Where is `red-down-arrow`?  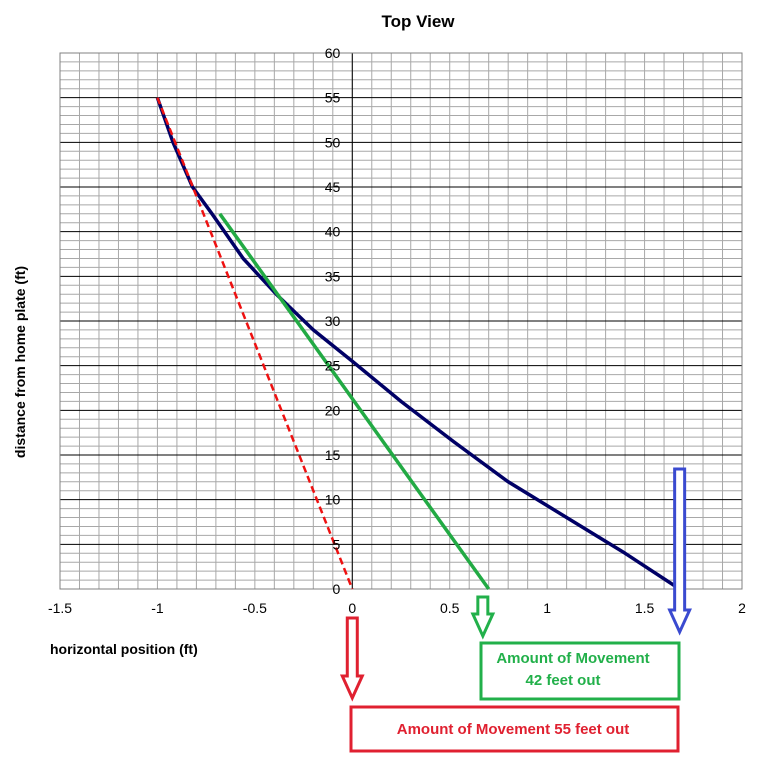
red-down-arrow is located at coordinates (352, 659).